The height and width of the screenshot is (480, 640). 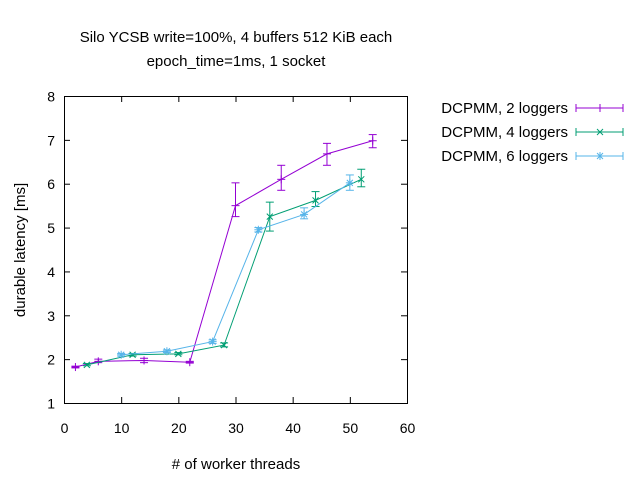 What do you see at coordinates (408, 428) in the screenshot?
I see `x-tick-label: 60` at bounding box center [408, 428].